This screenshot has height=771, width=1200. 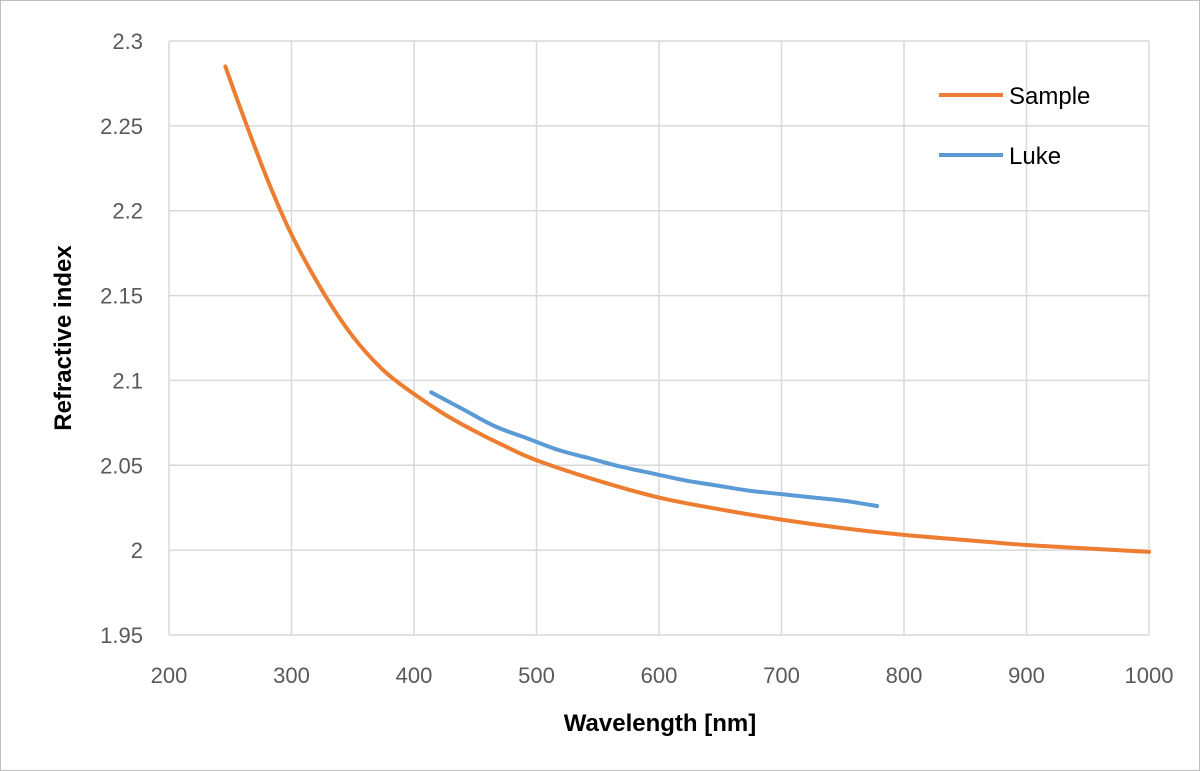 What do you see at coordinates (121, 126) in the screenshot?
I see `y-tick-label: 2.25` at bounding box center [121, 126].